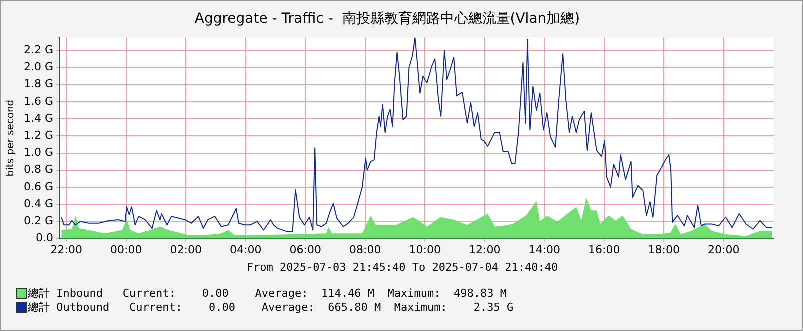 This screenshot has height=331, width=803. What do you see at coordinates (39, 67) in the screenshot?
I see `y-tick-label: 2.0 G` at bounding box center [39, 67].